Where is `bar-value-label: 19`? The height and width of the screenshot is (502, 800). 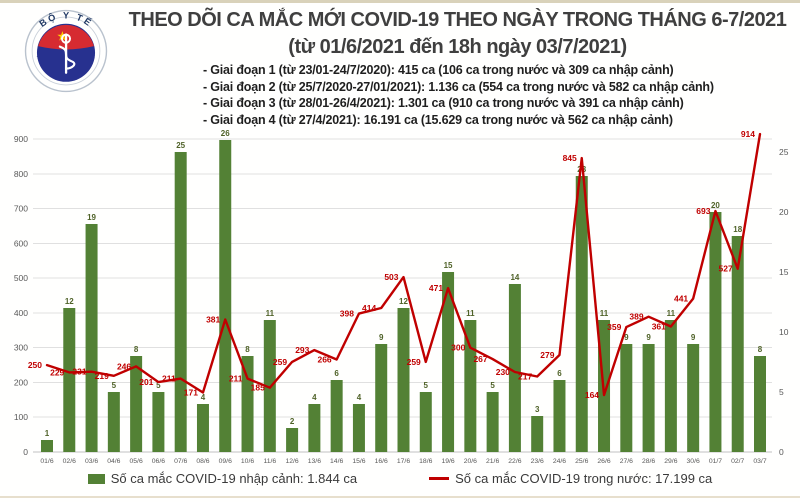
bar-value-label: 19 is located at coordinates (91, 217).